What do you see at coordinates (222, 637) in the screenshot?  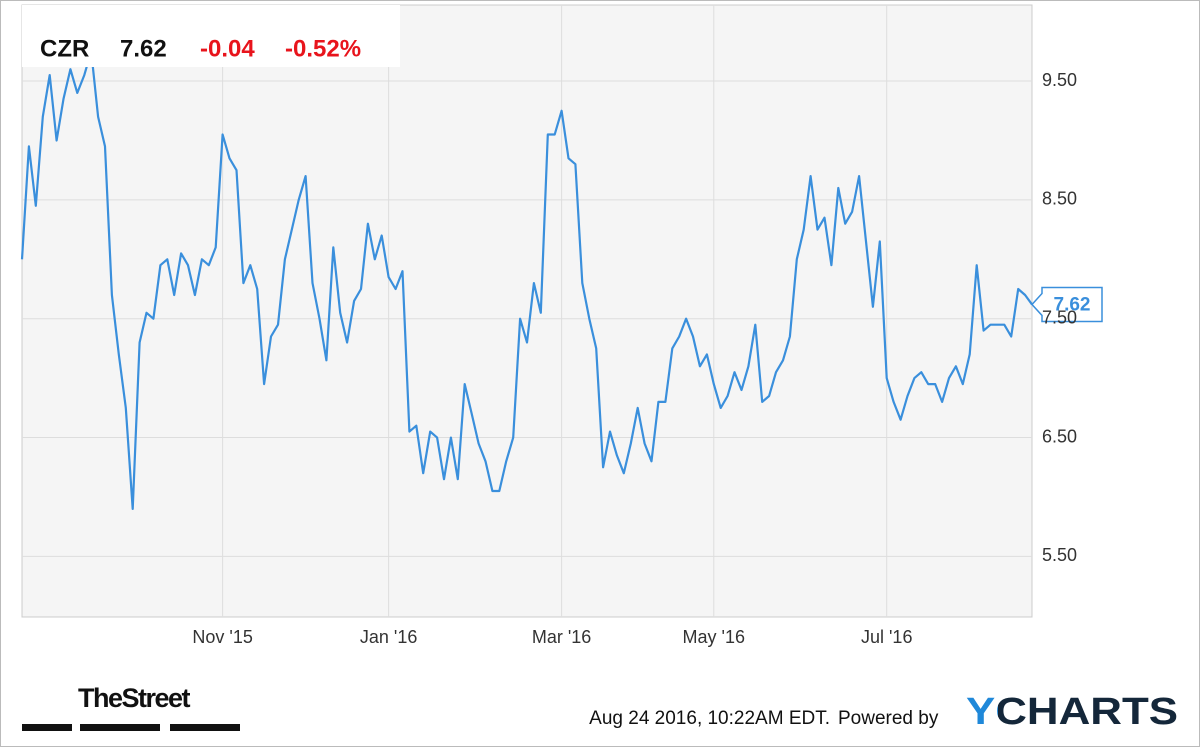 I see `x-tick-label: Nov '15` at bounding box center [222, 637].